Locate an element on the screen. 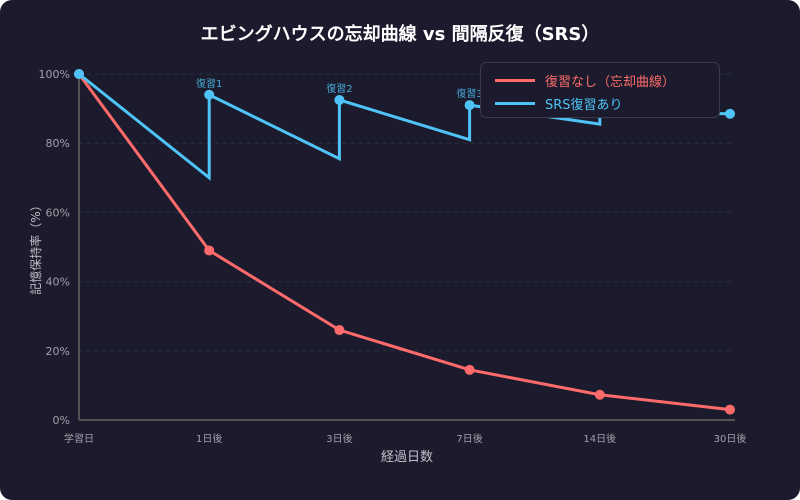  legend-label: SRS復習あり is located at coordinates (584, 105).